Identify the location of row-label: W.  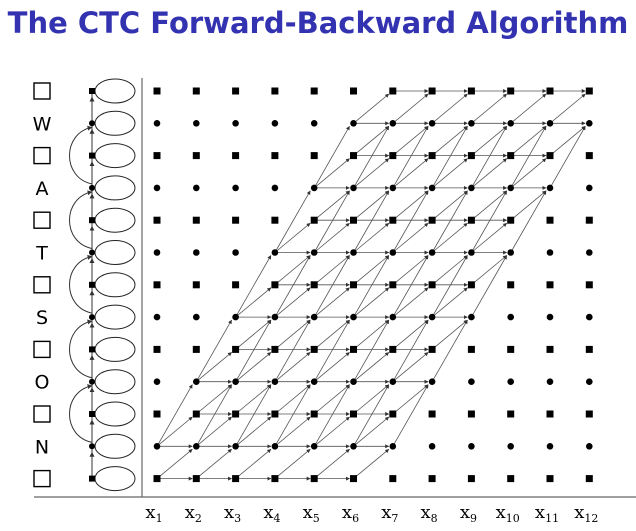
(42, 124).